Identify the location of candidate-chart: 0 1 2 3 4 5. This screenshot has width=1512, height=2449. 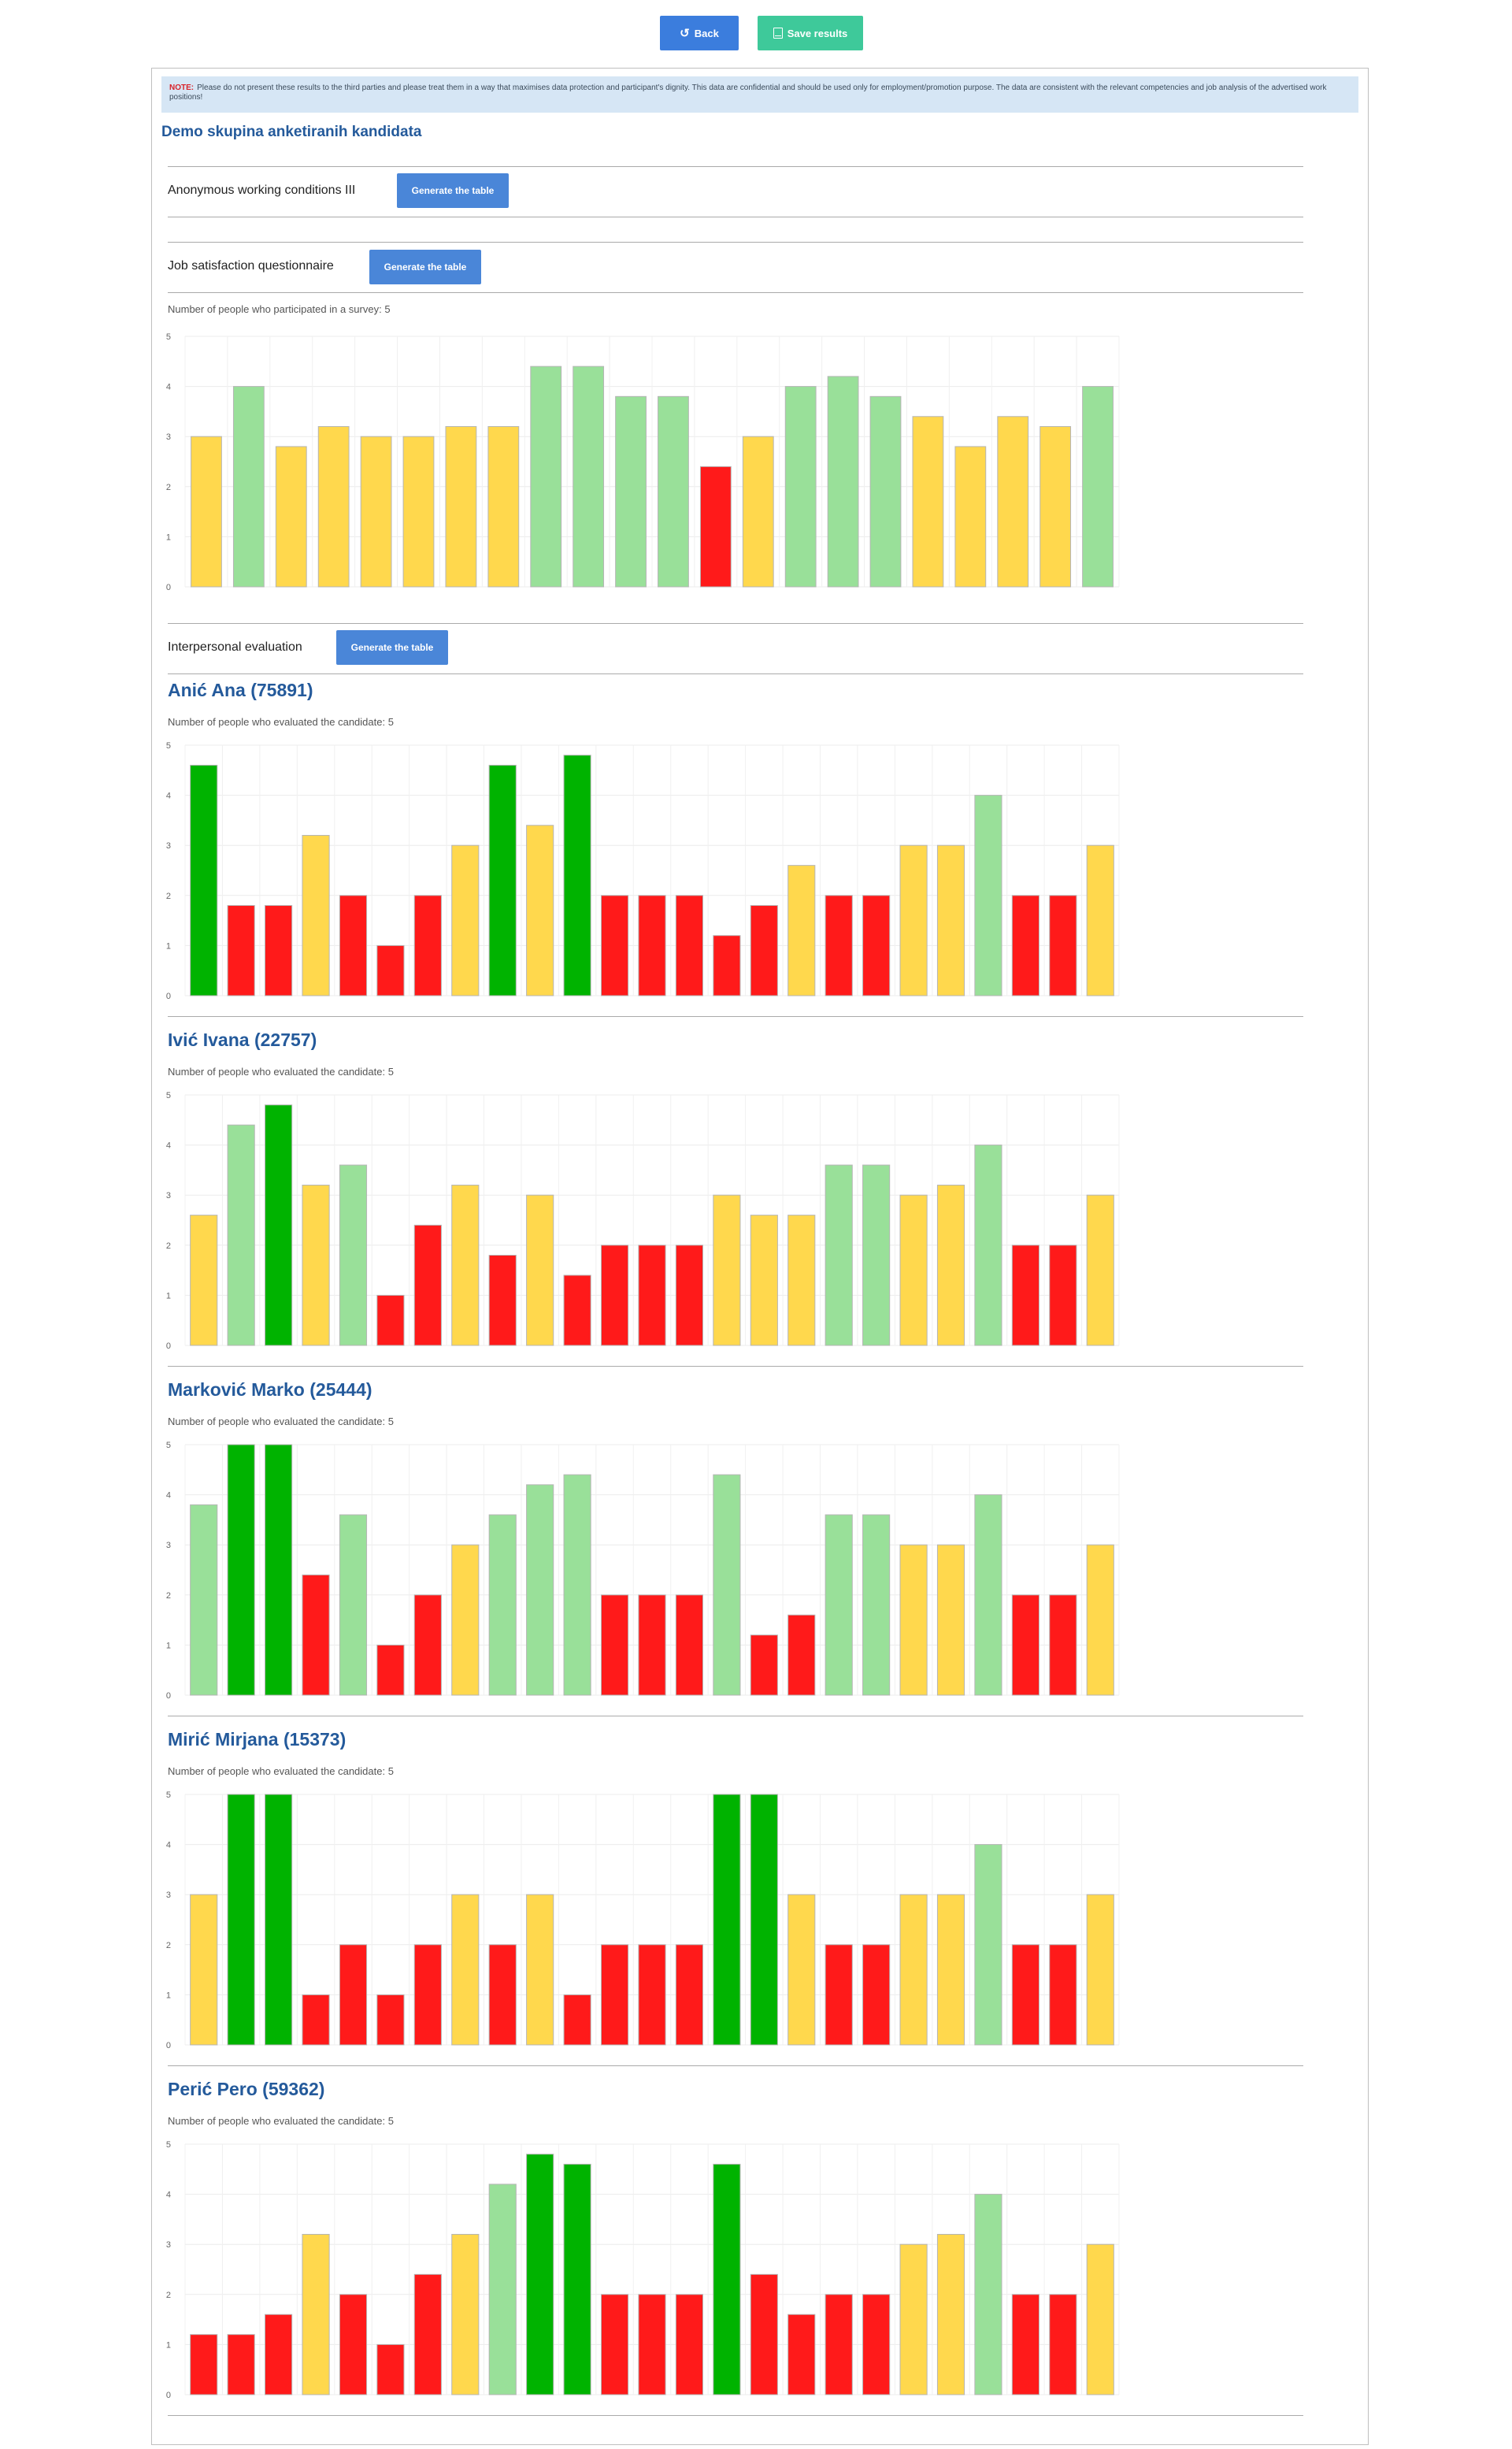
(643, 1571).